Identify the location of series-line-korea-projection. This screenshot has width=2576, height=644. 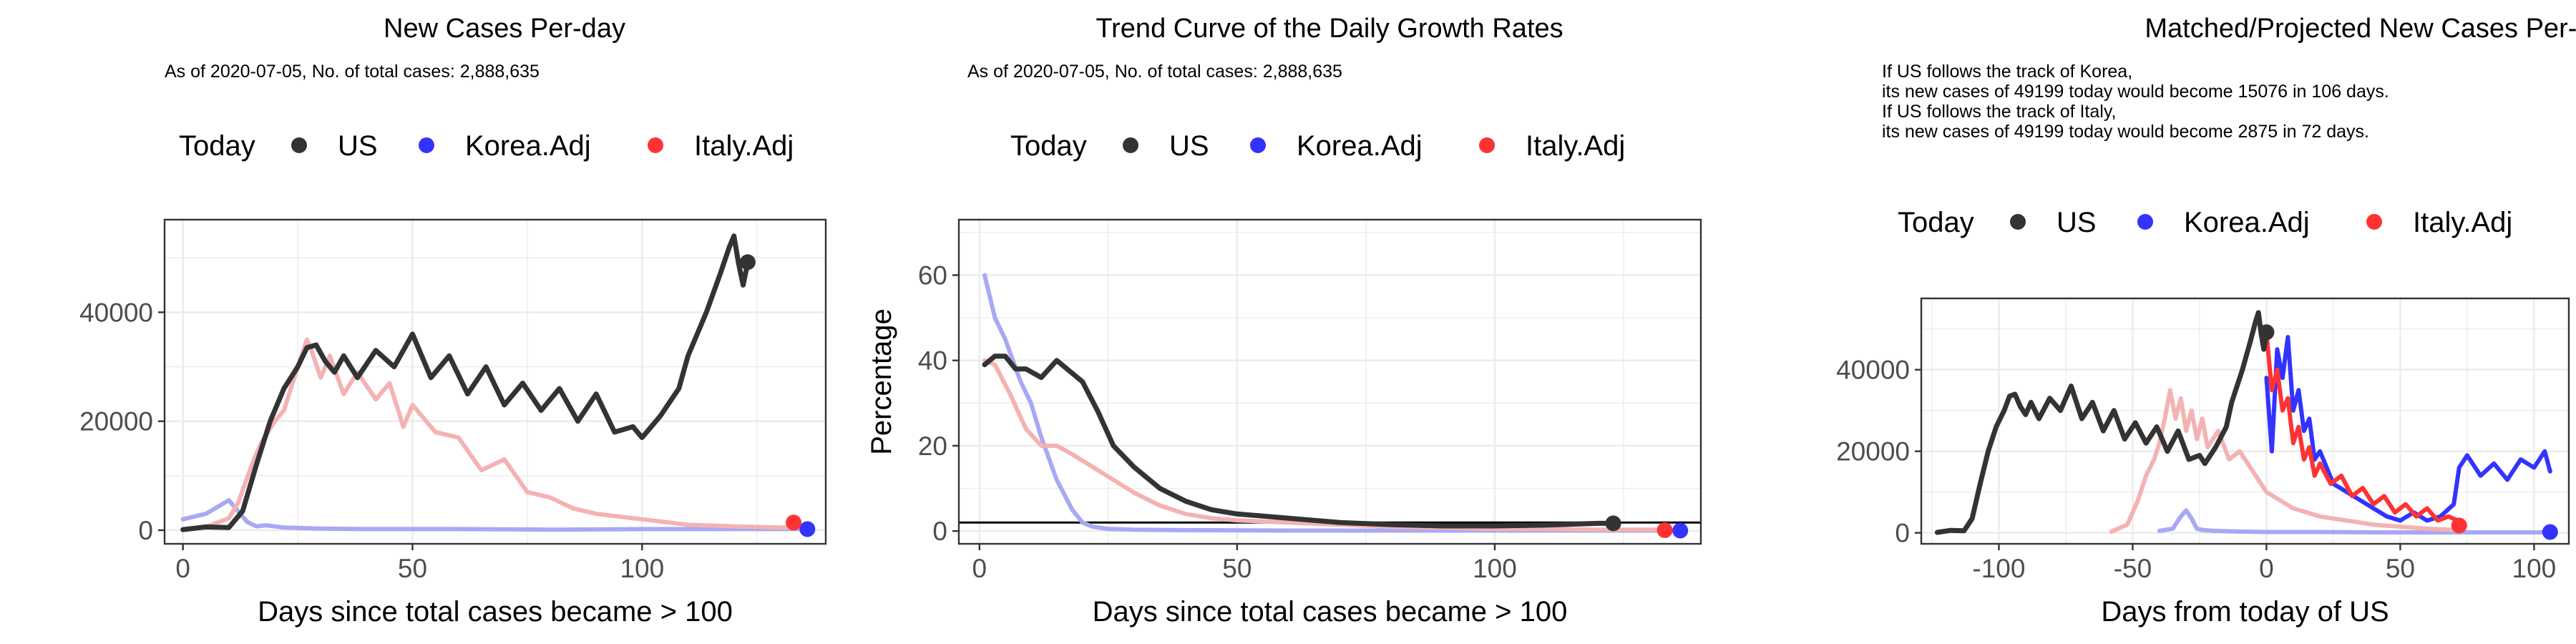
(2408, 429).